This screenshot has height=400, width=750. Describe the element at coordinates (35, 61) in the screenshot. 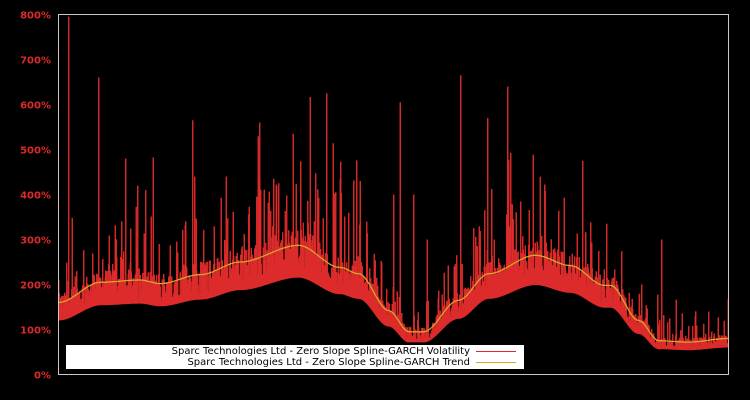

I see `y-tick-label: 700%` at that location.